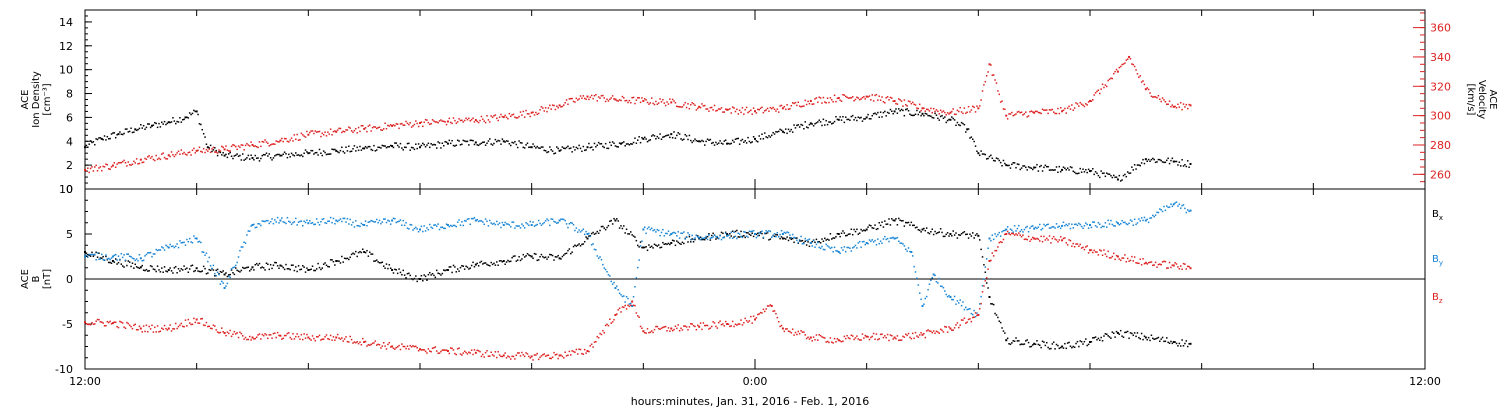  I want to click on legend-label-x: Bx, so click(1437, 215).